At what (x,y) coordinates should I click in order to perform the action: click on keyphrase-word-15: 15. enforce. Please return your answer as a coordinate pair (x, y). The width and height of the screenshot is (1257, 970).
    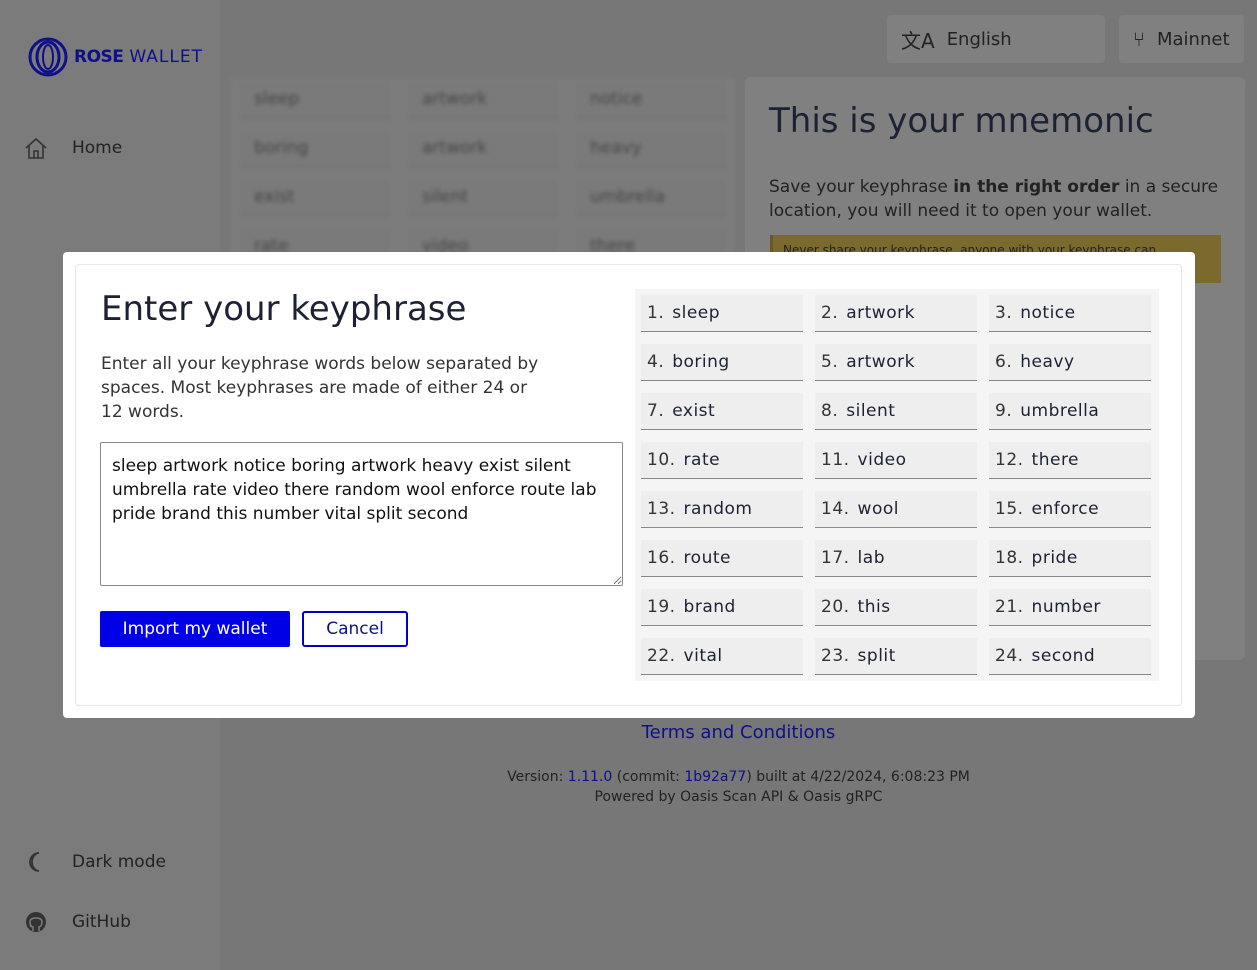
    Looking at the image, I should click on (1070, 509).